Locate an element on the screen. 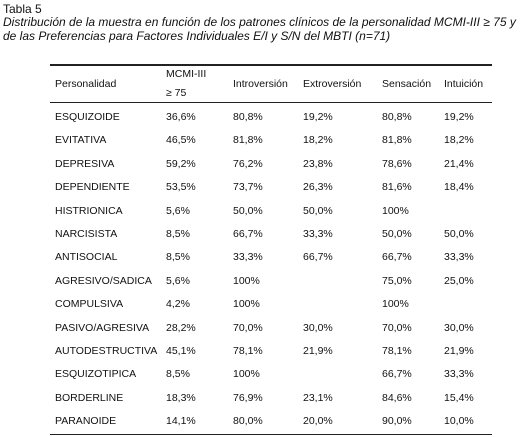 The image size is (532, 437). top-rule is located at coordinates (271, 65).